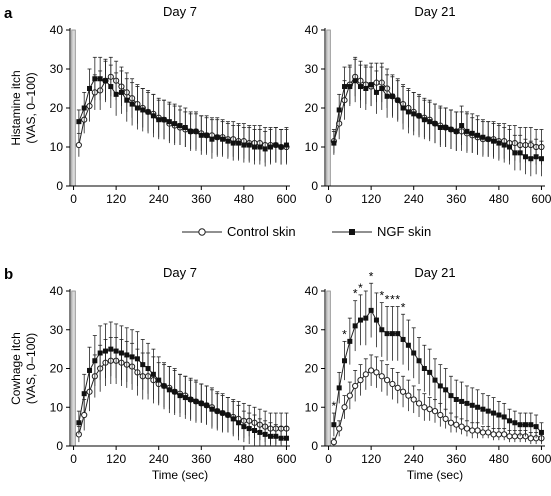 This screenshot has height=496, width=551. What do you see at coordinates (201, 459) in the screenshot?
I see `x-tick-label: 360` at bounding box center [201, 459].